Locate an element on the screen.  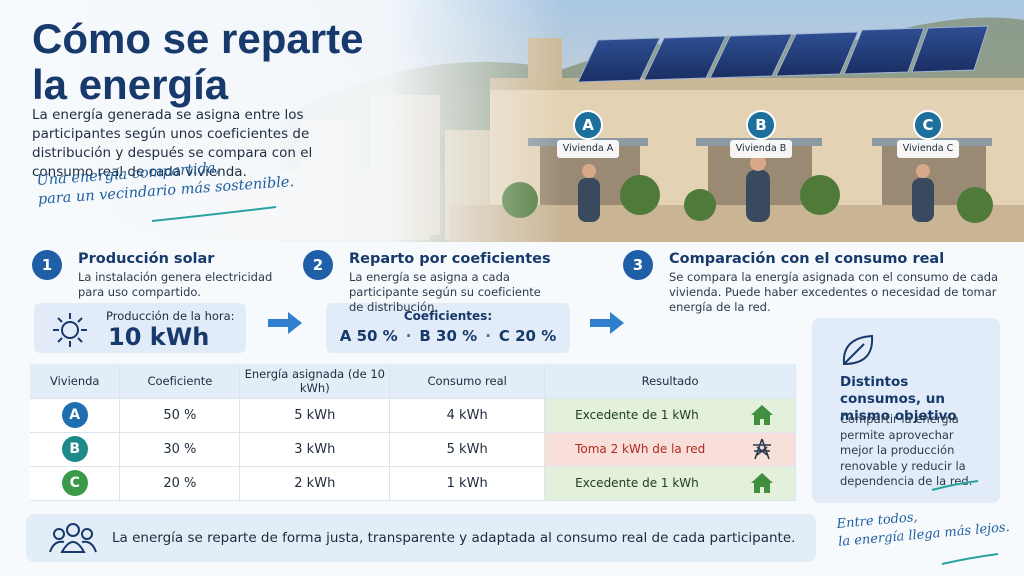
table-row: A 50 % 5 kWh 4 kWh Excedente de 1 kWh is located at coordinates (413, 415).